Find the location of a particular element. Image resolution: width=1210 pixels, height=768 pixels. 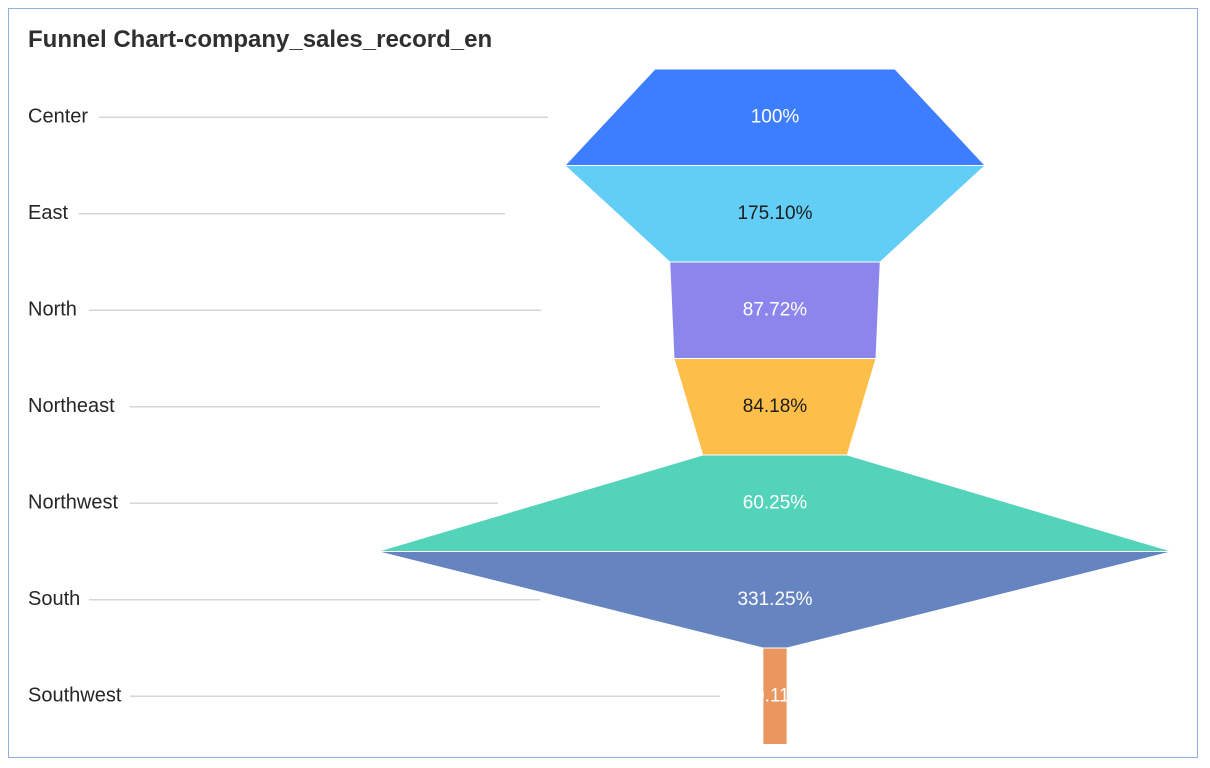

value-label-north: 87.72% is located at coordinates (775, 309).